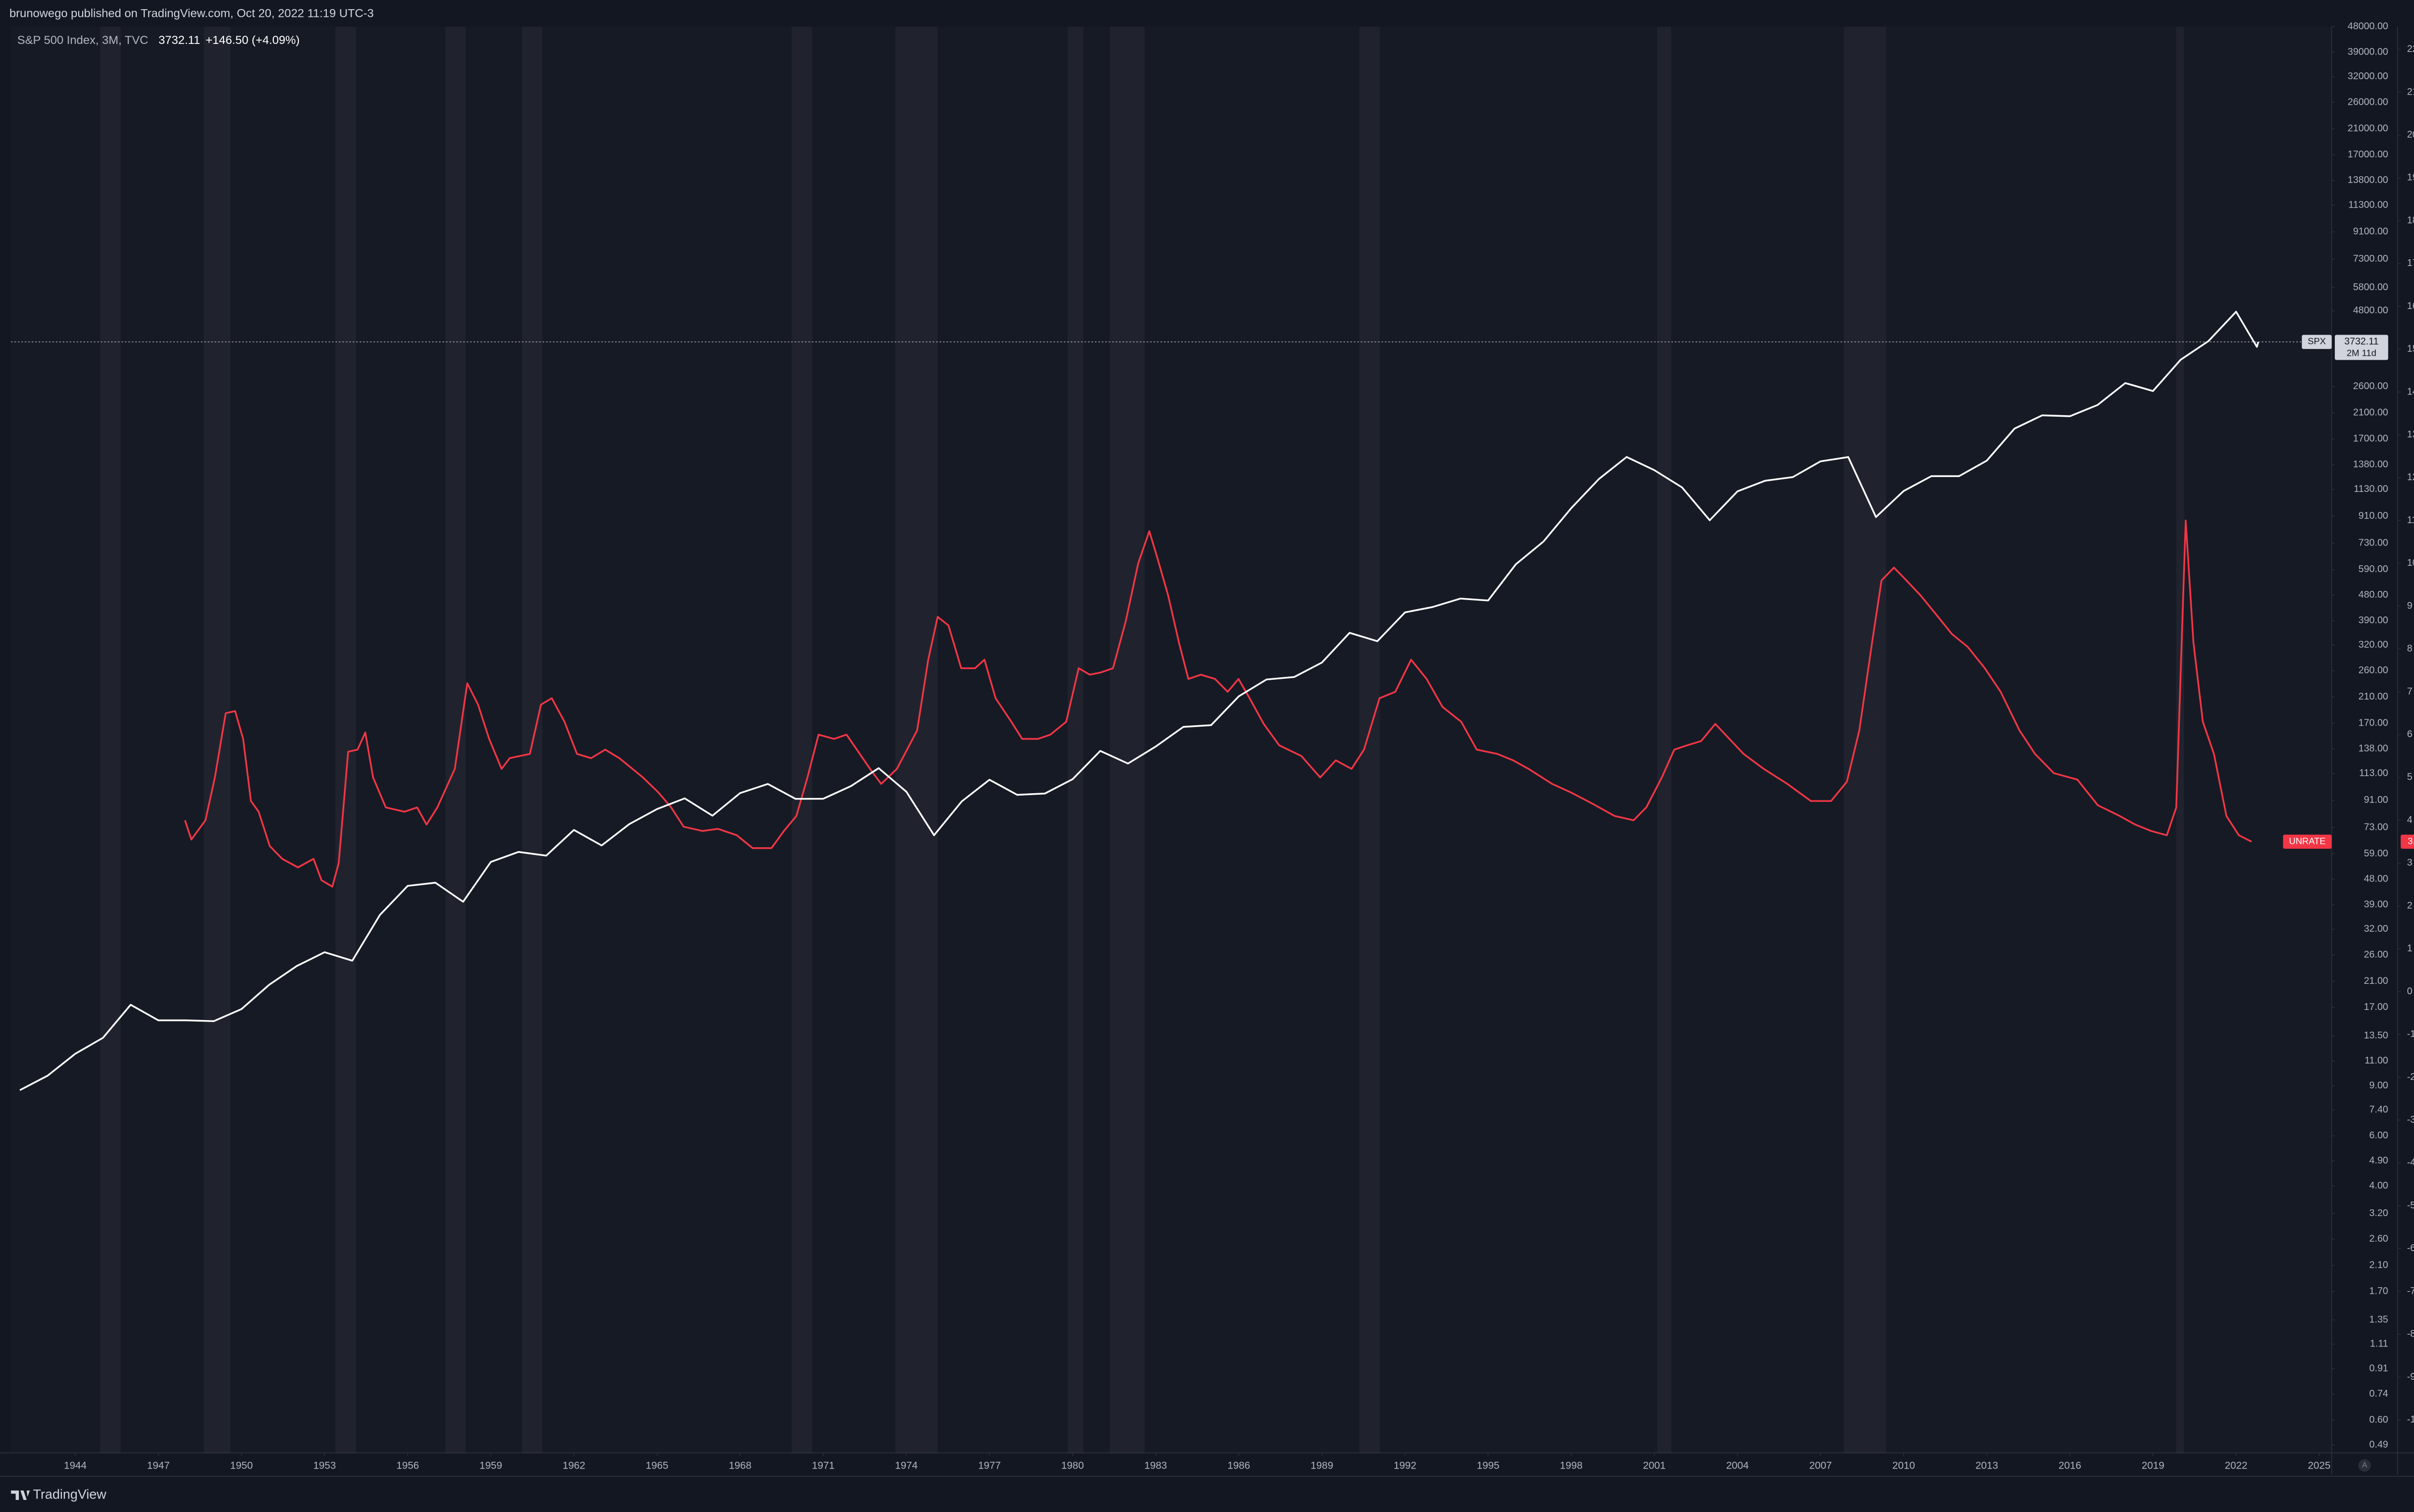  I want to click on y-tick-label: 7300.00, so click(2370, 259).